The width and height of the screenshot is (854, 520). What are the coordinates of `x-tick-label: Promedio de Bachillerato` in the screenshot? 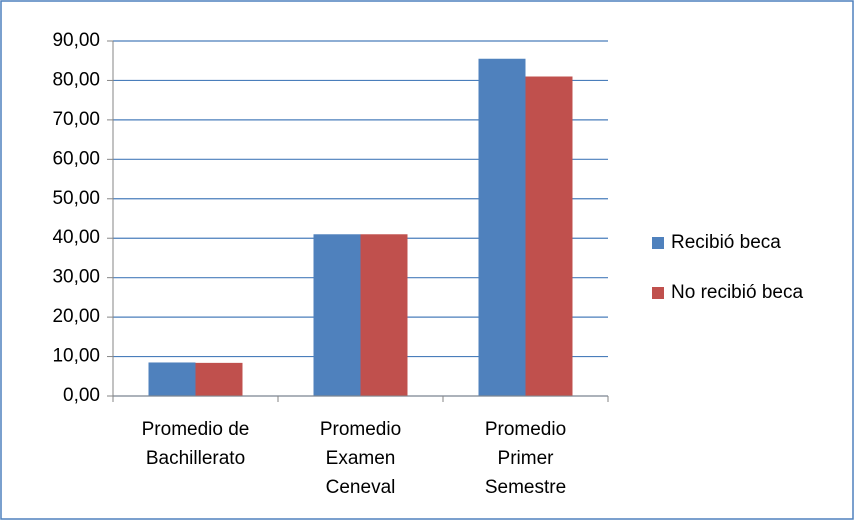 It's located at (195, 444).